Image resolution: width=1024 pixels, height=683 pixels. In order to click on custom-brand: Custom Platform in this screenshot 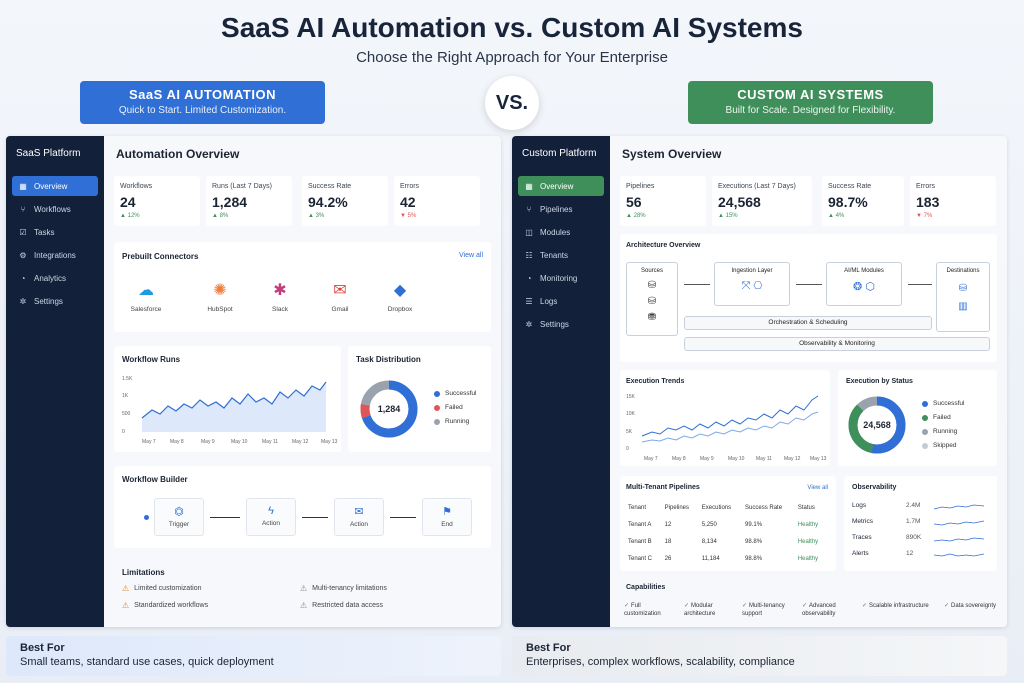, I will do `click(559, 153)`.